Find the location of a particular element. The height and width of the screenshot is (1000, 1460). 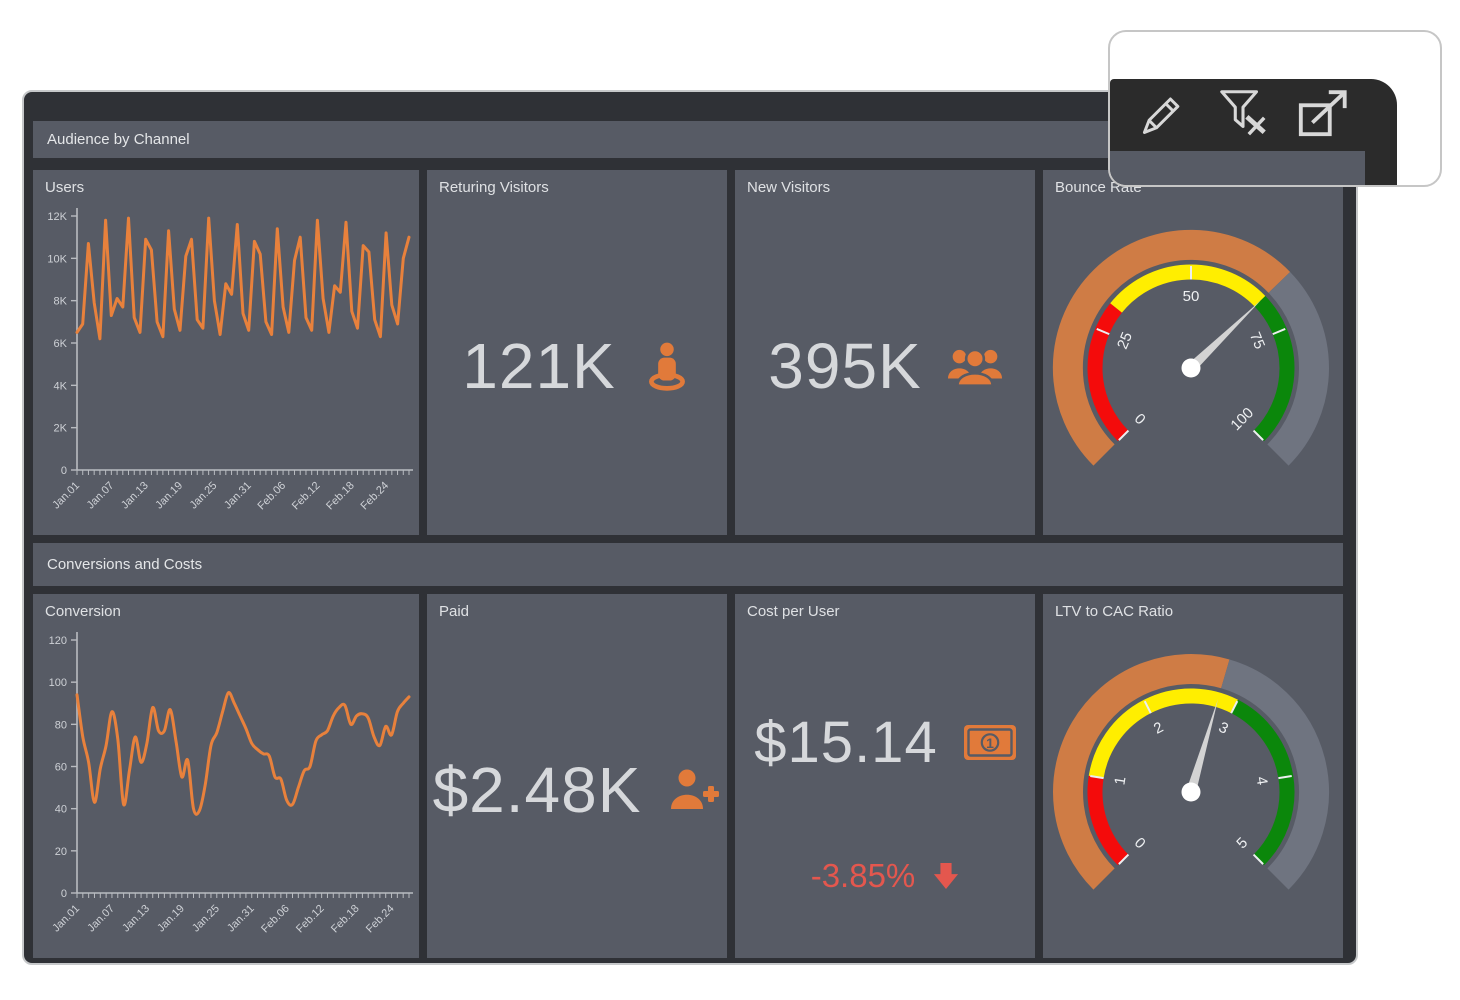

svg-text: 2K is located at coordinates (61, 429).